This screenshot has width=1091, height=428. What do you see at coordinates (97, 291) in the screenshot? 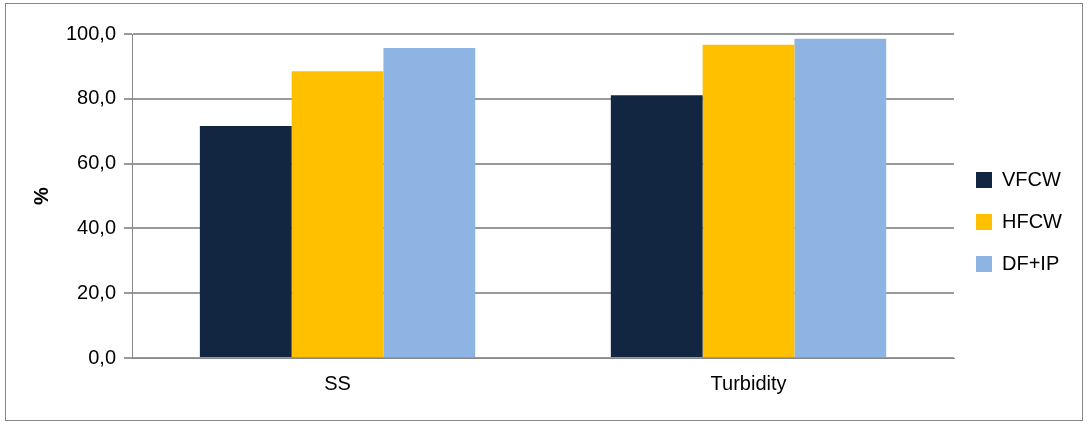
I see `y-tick-label: 20,0` at bounding box center [97, 291].